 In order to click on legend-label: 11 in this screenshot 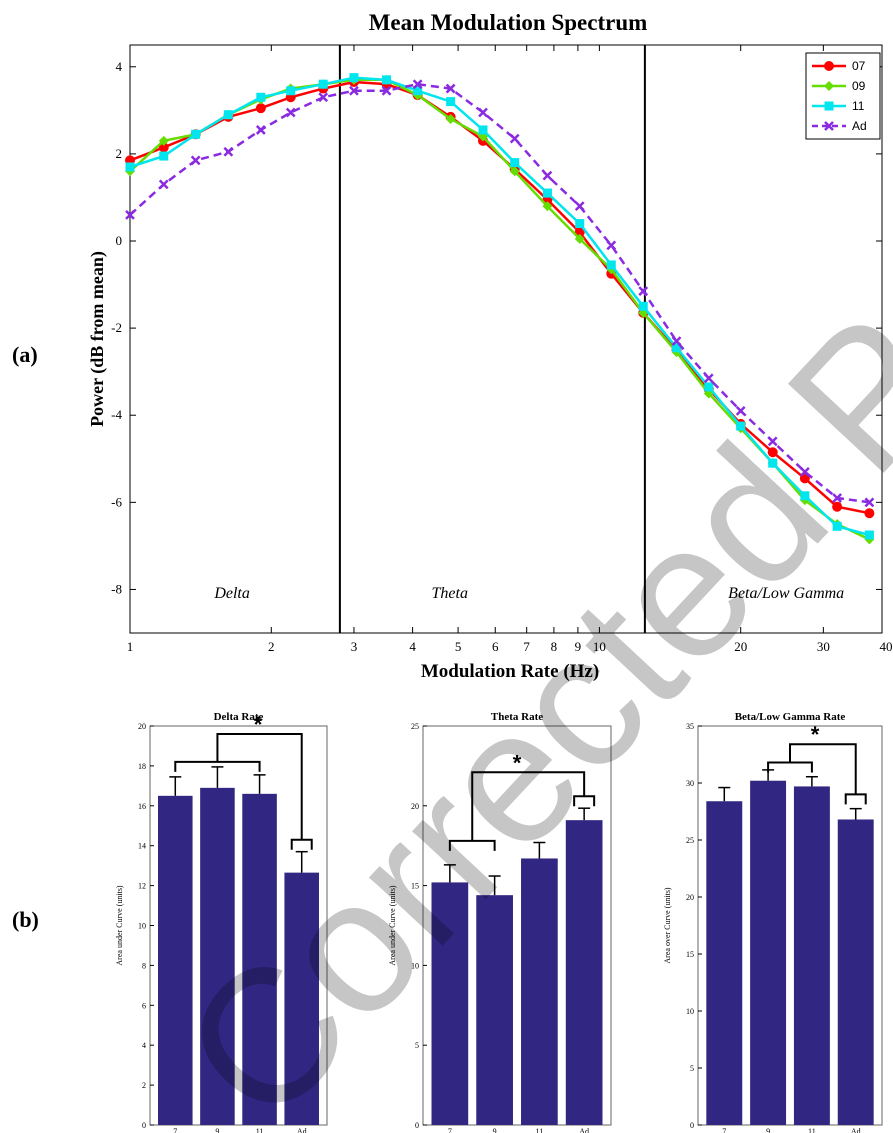, I will do `click(858, 106)`.